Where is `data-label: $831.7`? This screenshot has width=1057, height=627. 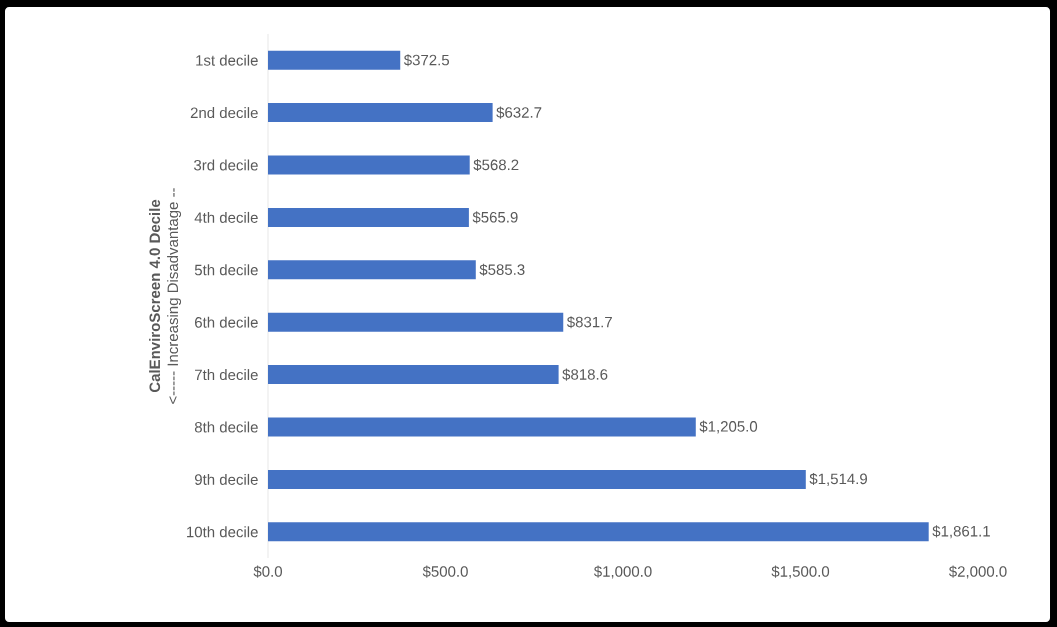
data-label: $831.7 is located at coordinates (589, 322).